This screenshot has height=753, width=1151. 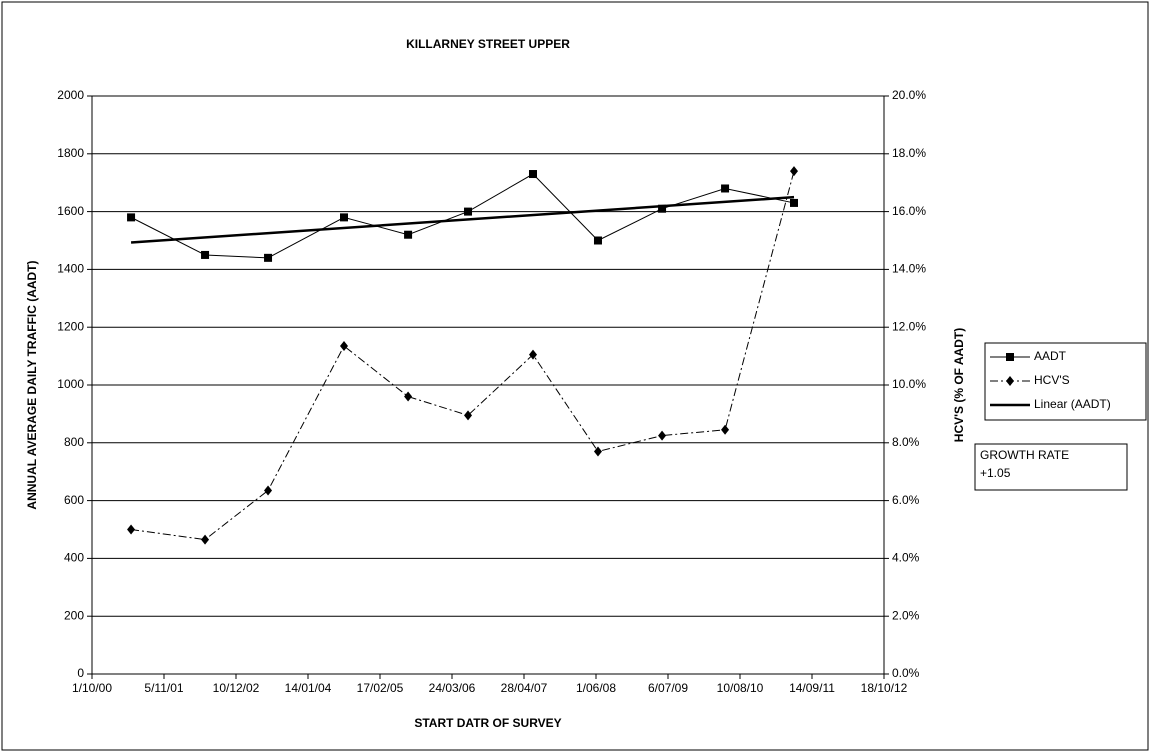 I want to click on annotation-box, so click(x=1051, y=467).